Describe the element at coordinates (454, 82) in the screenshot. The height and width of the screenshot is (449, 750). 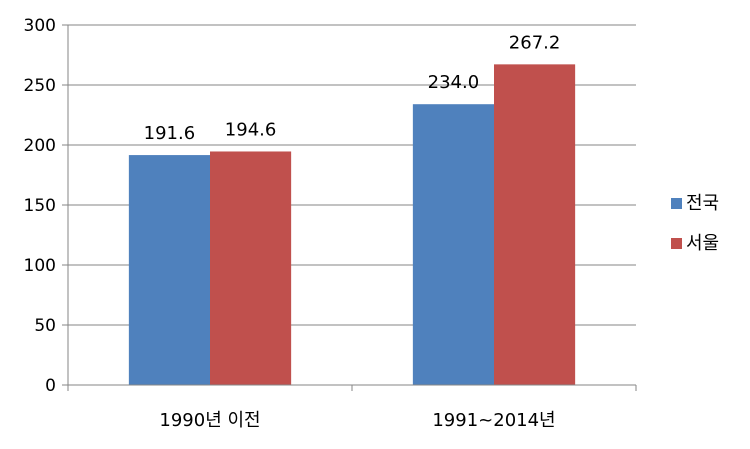
I see `data-label: 234.0` at that location.